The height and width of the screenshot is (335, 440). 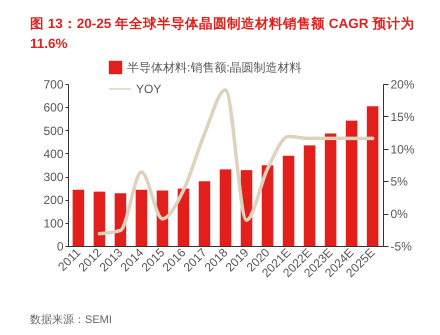 What do you see at coordinates (401, 247) in the screenshot?
I see `y2-tick-label: -5%` at bounding box center [401, 247].